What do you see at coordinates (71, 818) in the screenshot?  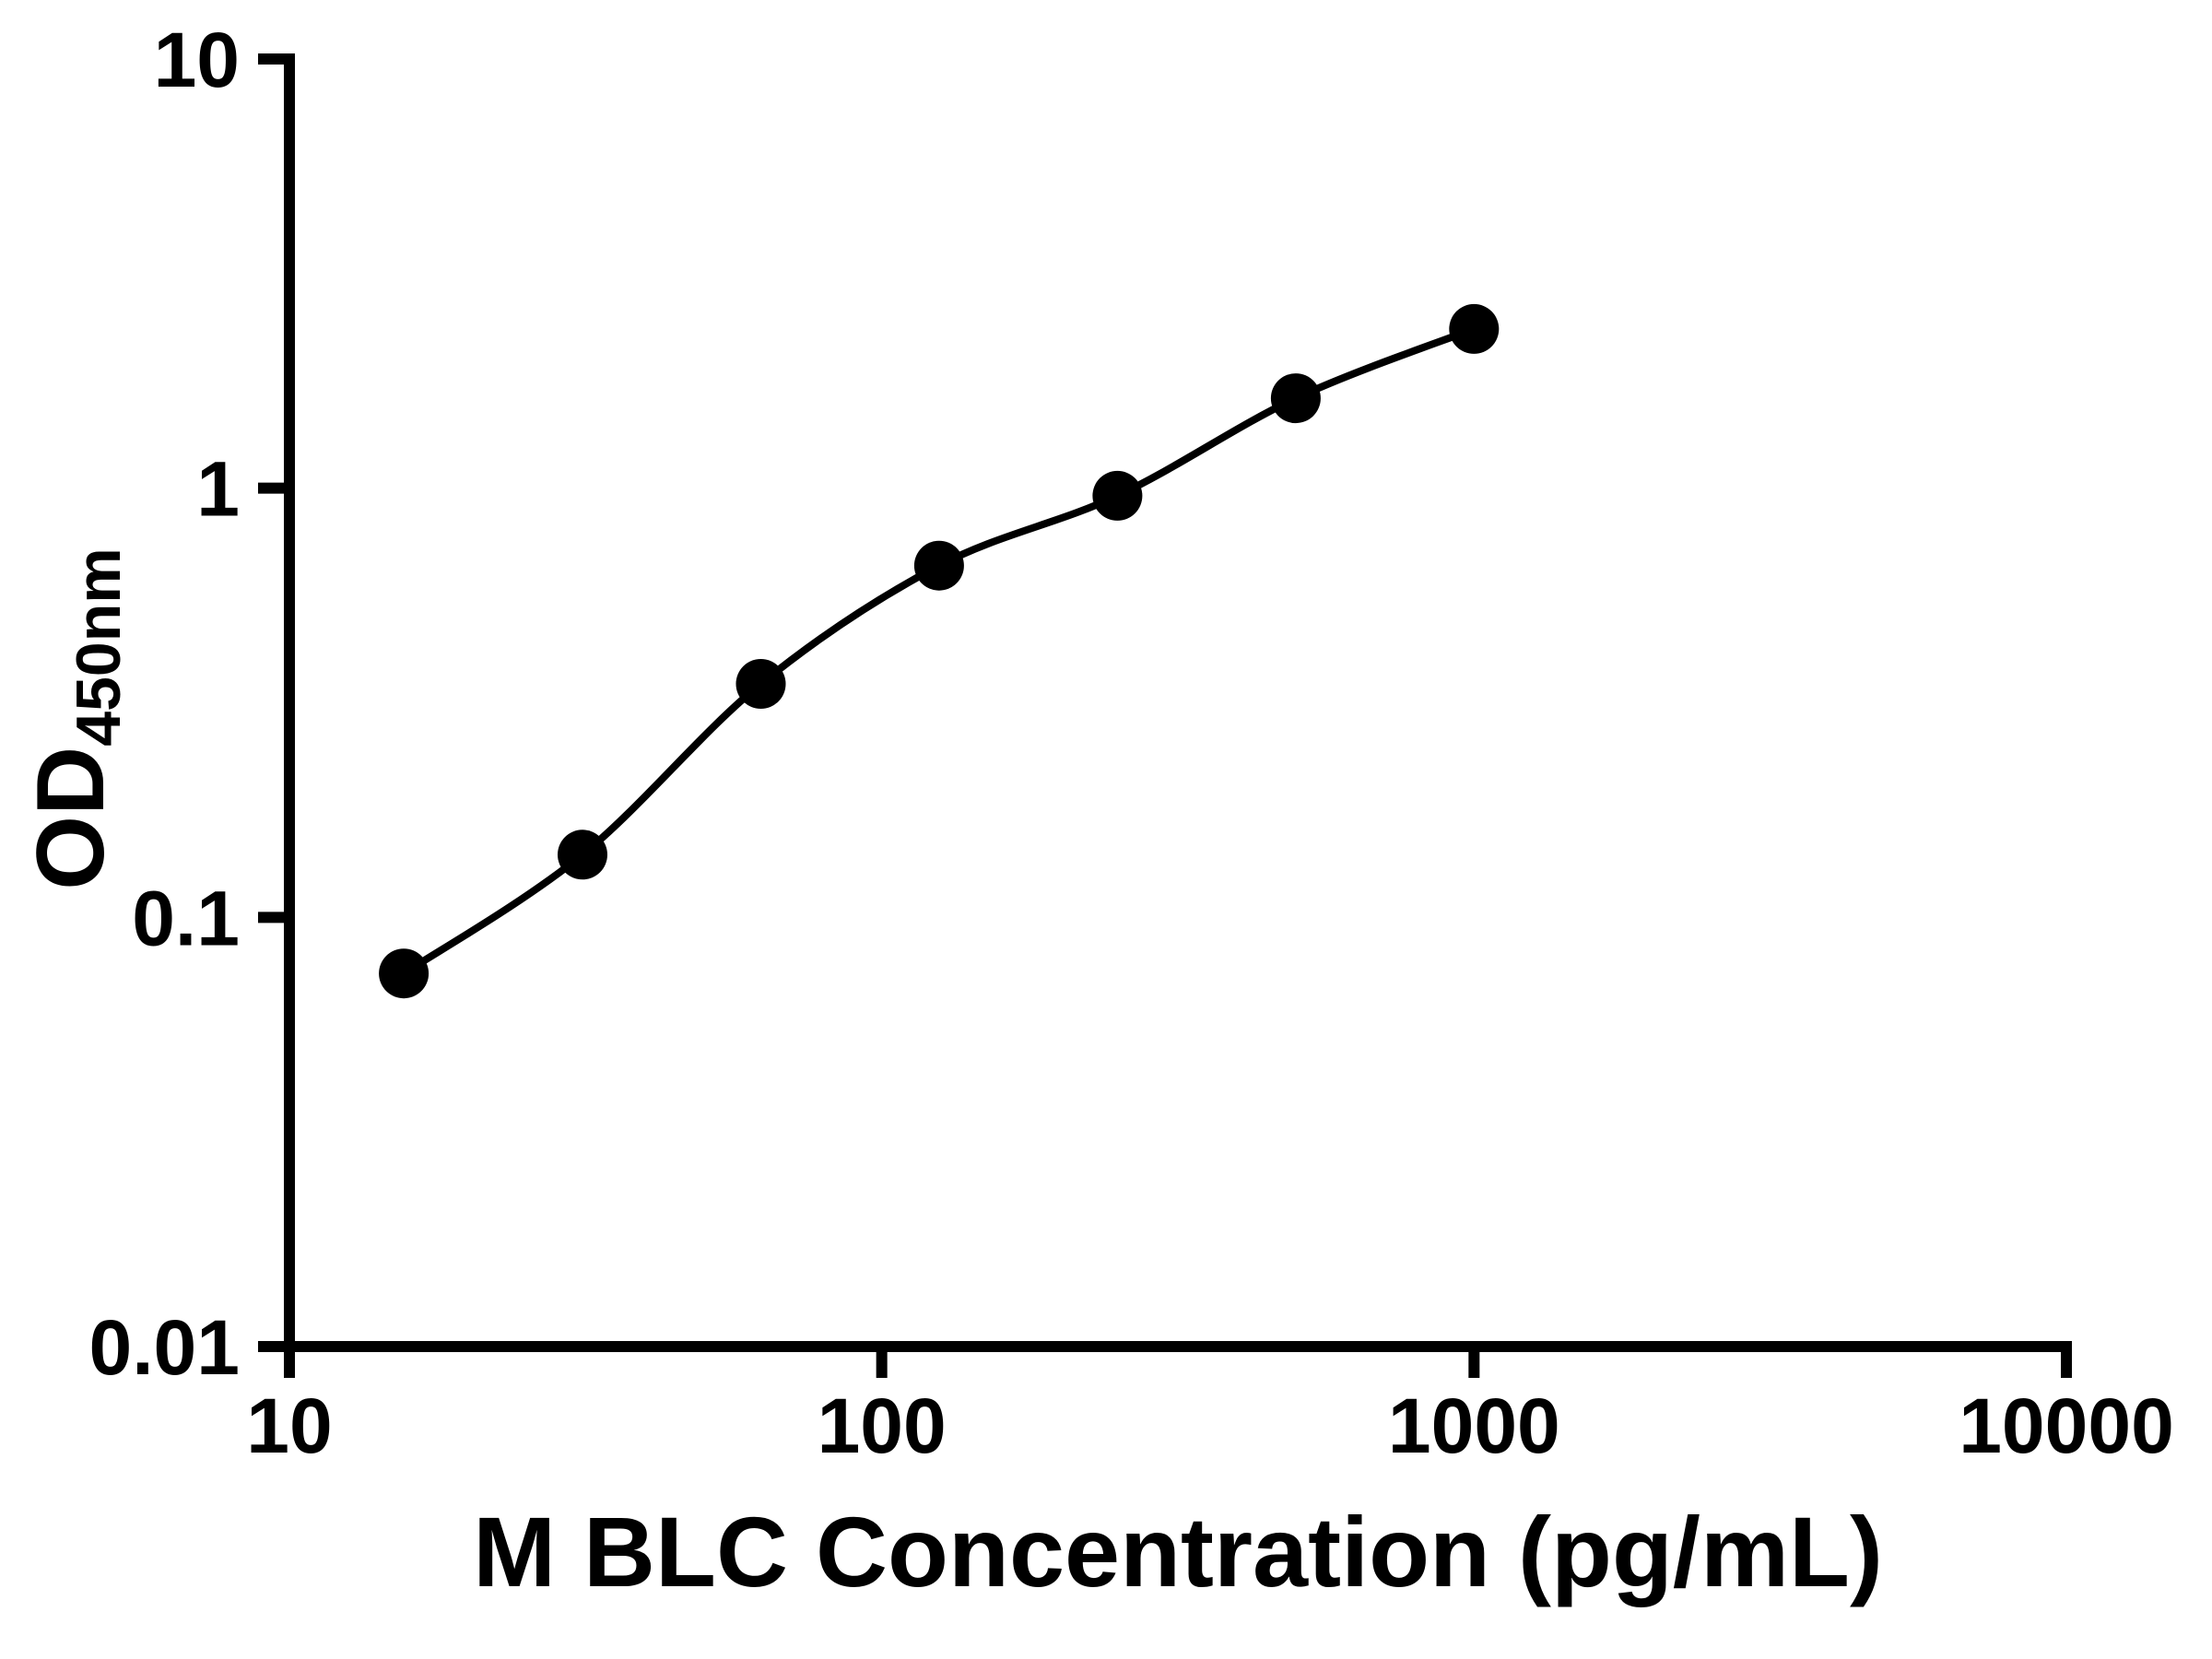 I see `y-axis-label-main: OD` at bounding box center [71, 818].